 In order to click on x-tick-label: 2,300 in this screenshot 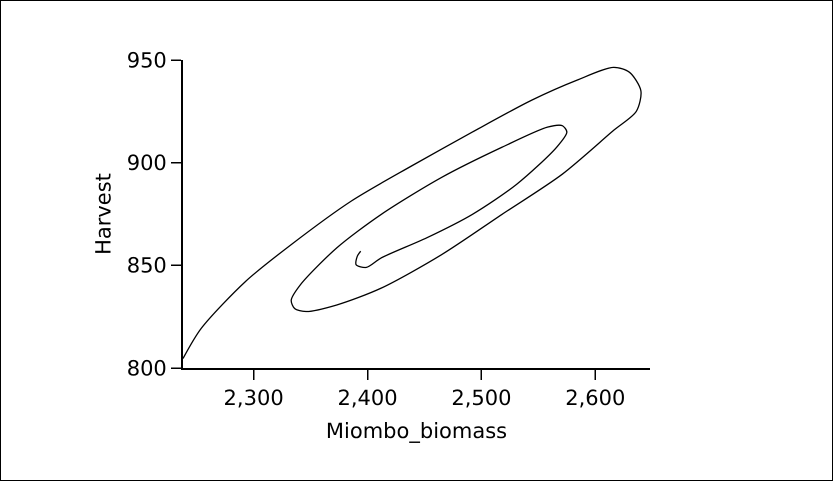, I will do `click(254, 398)`.